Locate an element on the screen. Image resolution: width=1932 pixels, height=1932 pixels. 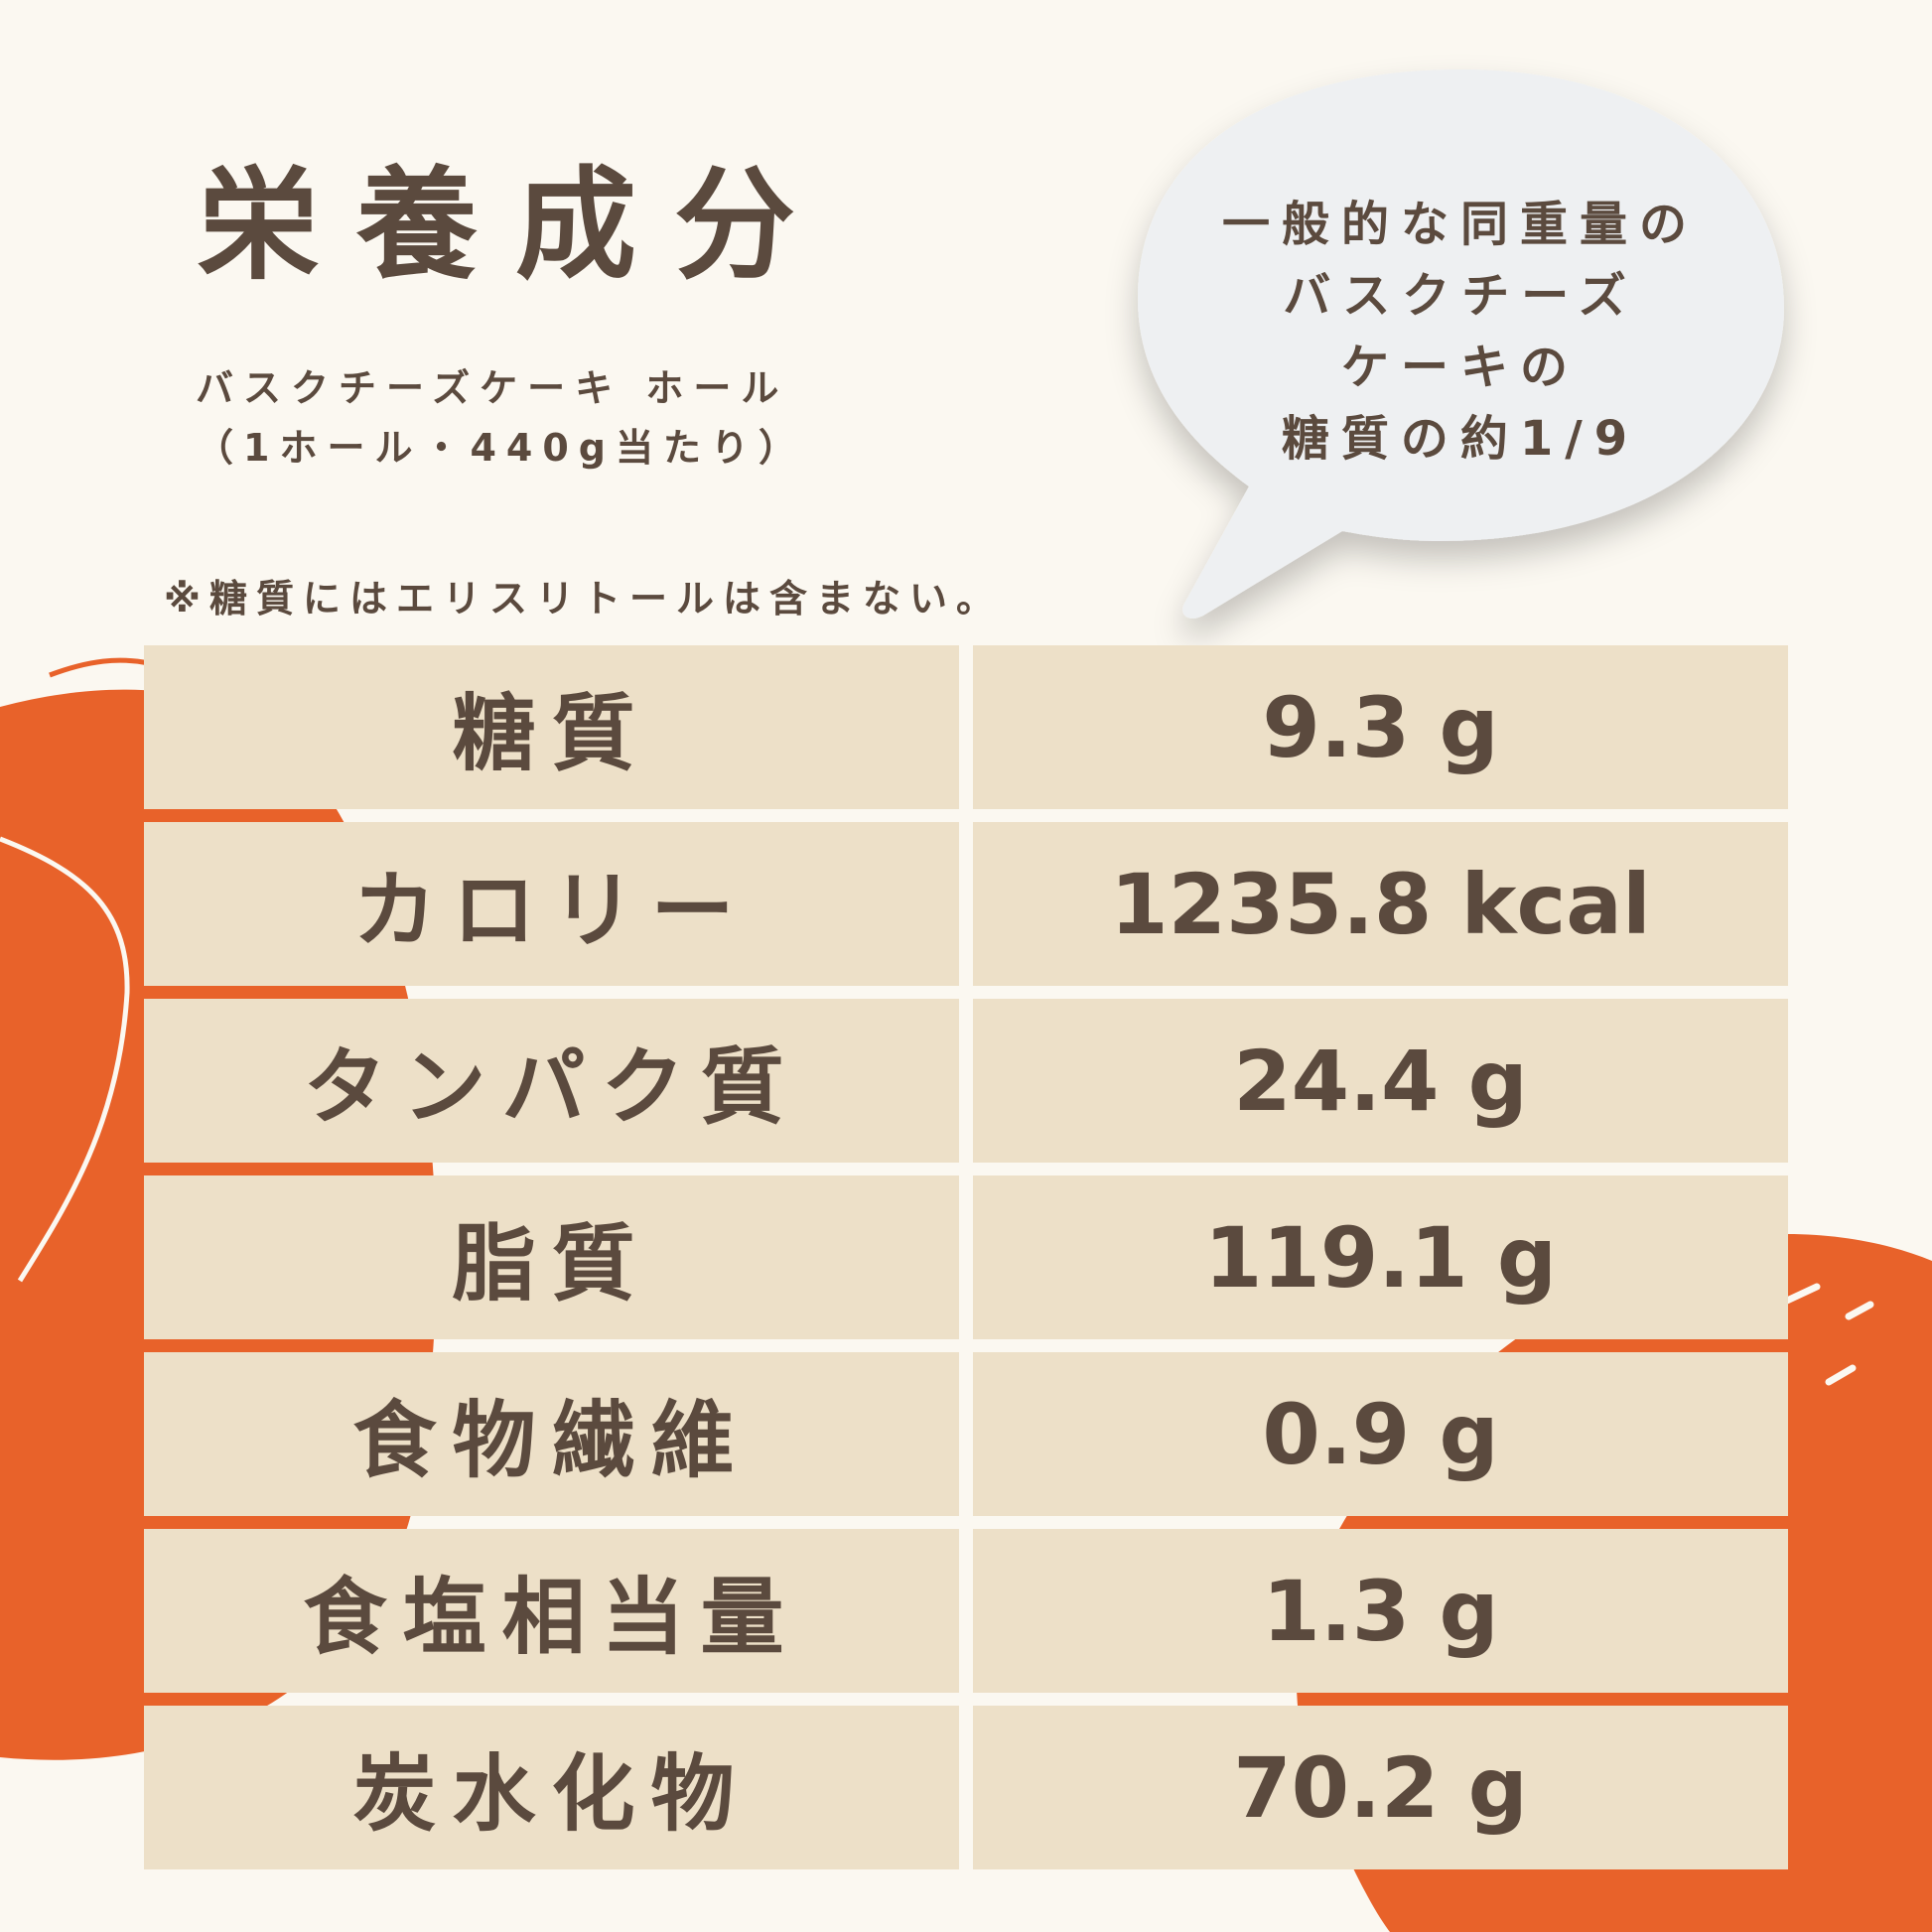
footnote: ※糖質にはエリスリトールは含まない。 is located at coordinates (583, 599).